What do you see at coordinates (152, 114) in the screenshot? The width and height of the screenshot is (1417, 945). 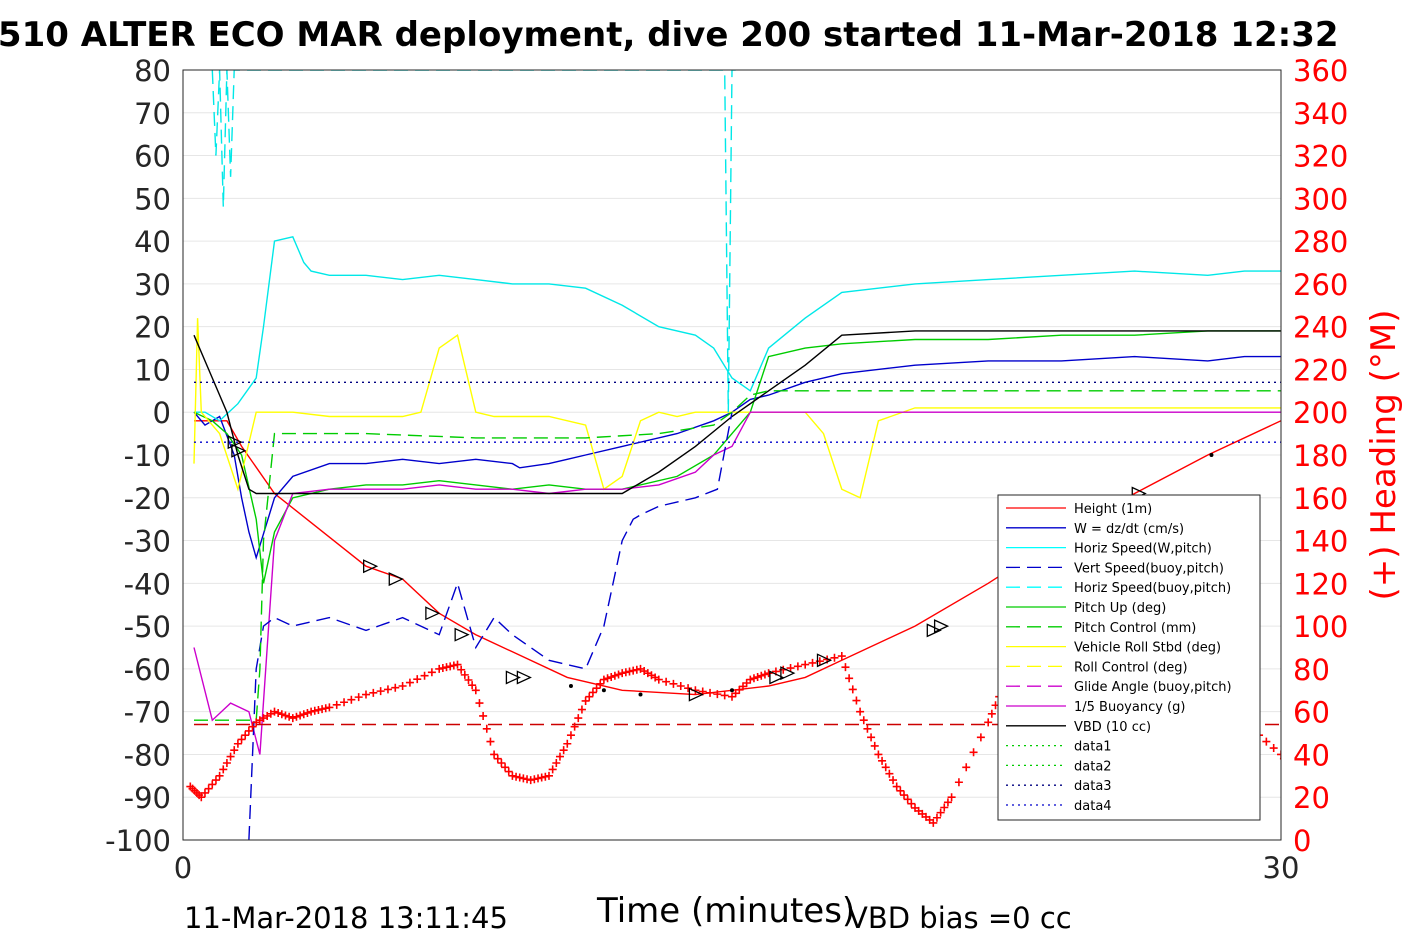 I see `y-tick-left-label: 70` at bounding box center [152, 114].